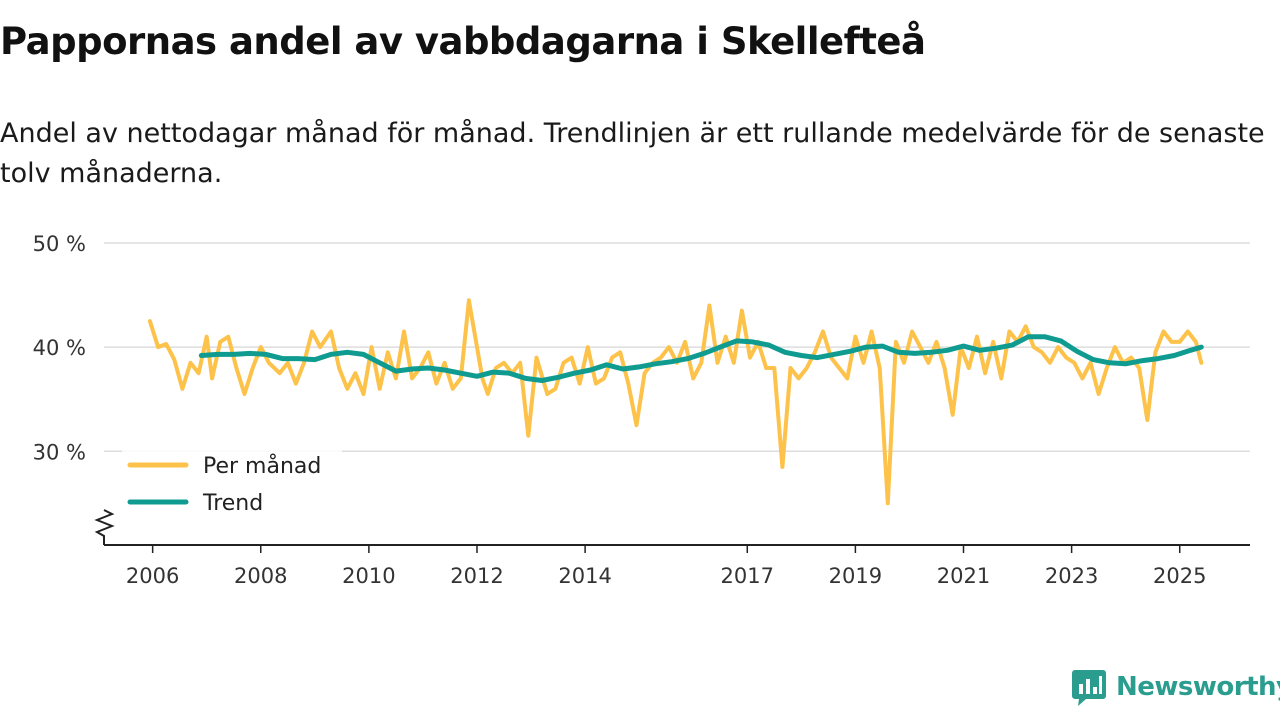 This screenshot has height=720, width=1280. What do you see at coordinates (584, 576) in the screenshot?
I see `x-tick-label: 2014` at bounding box center [584, 576].